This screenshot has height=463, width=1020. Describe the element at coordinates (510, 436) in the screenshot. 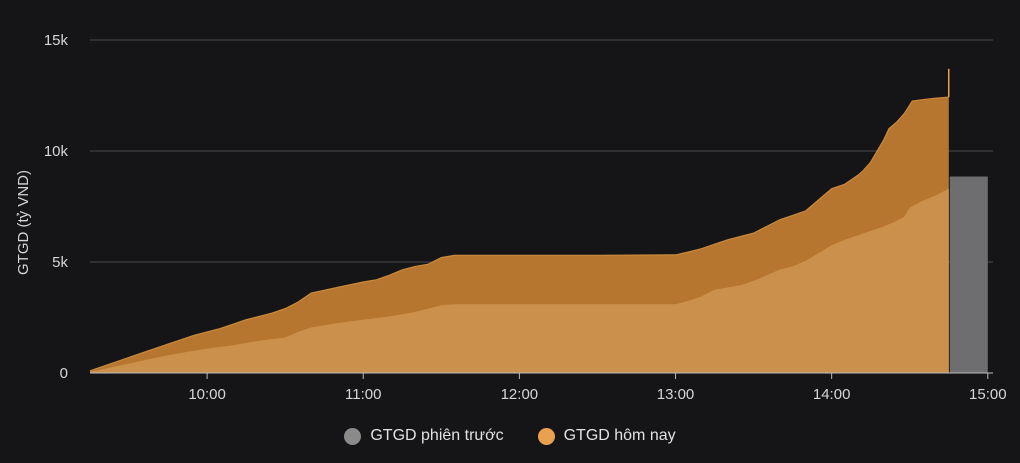

I see `legend: GTGD phiên trước GTGD hôm nay` at that location.